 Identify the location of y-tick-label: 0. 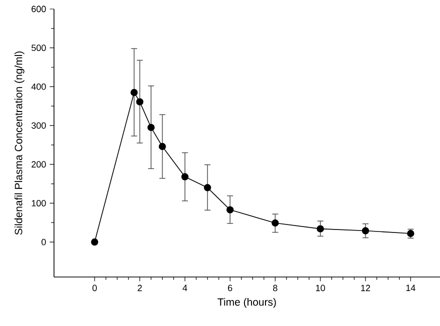
(44, 242).